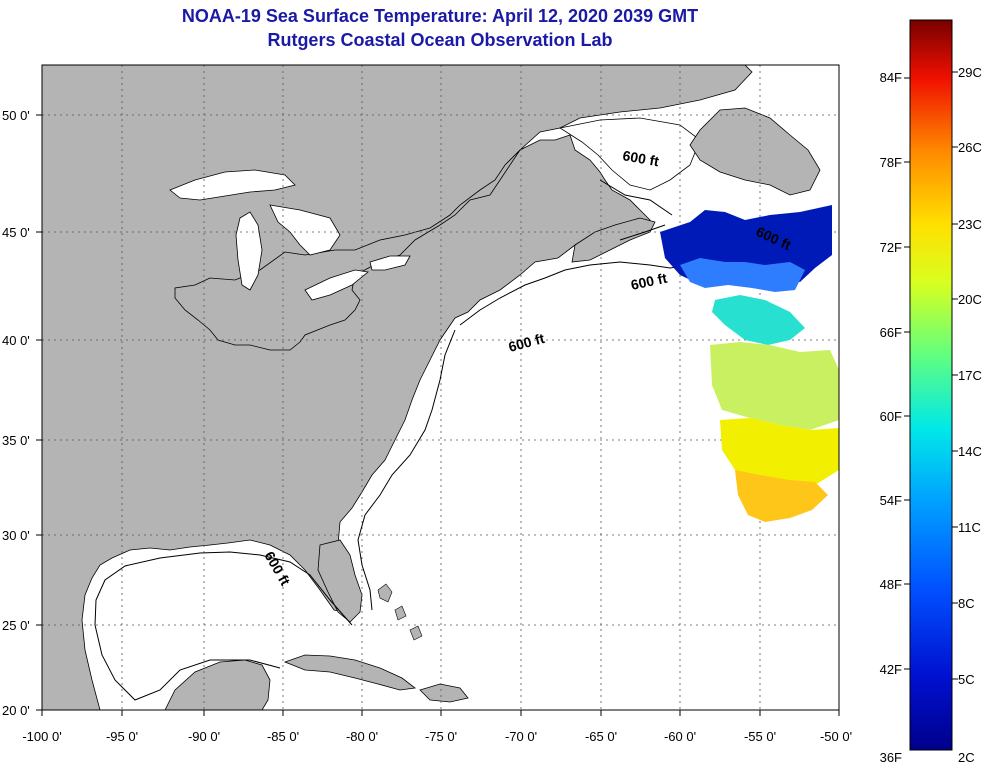 Image resolution: width=984 pixels, height=770 pixels. What do you see at coordinates (970, 72) in the screenshot?
I see `colorbar-c-label: 29C` at bounding box center [970, 72].